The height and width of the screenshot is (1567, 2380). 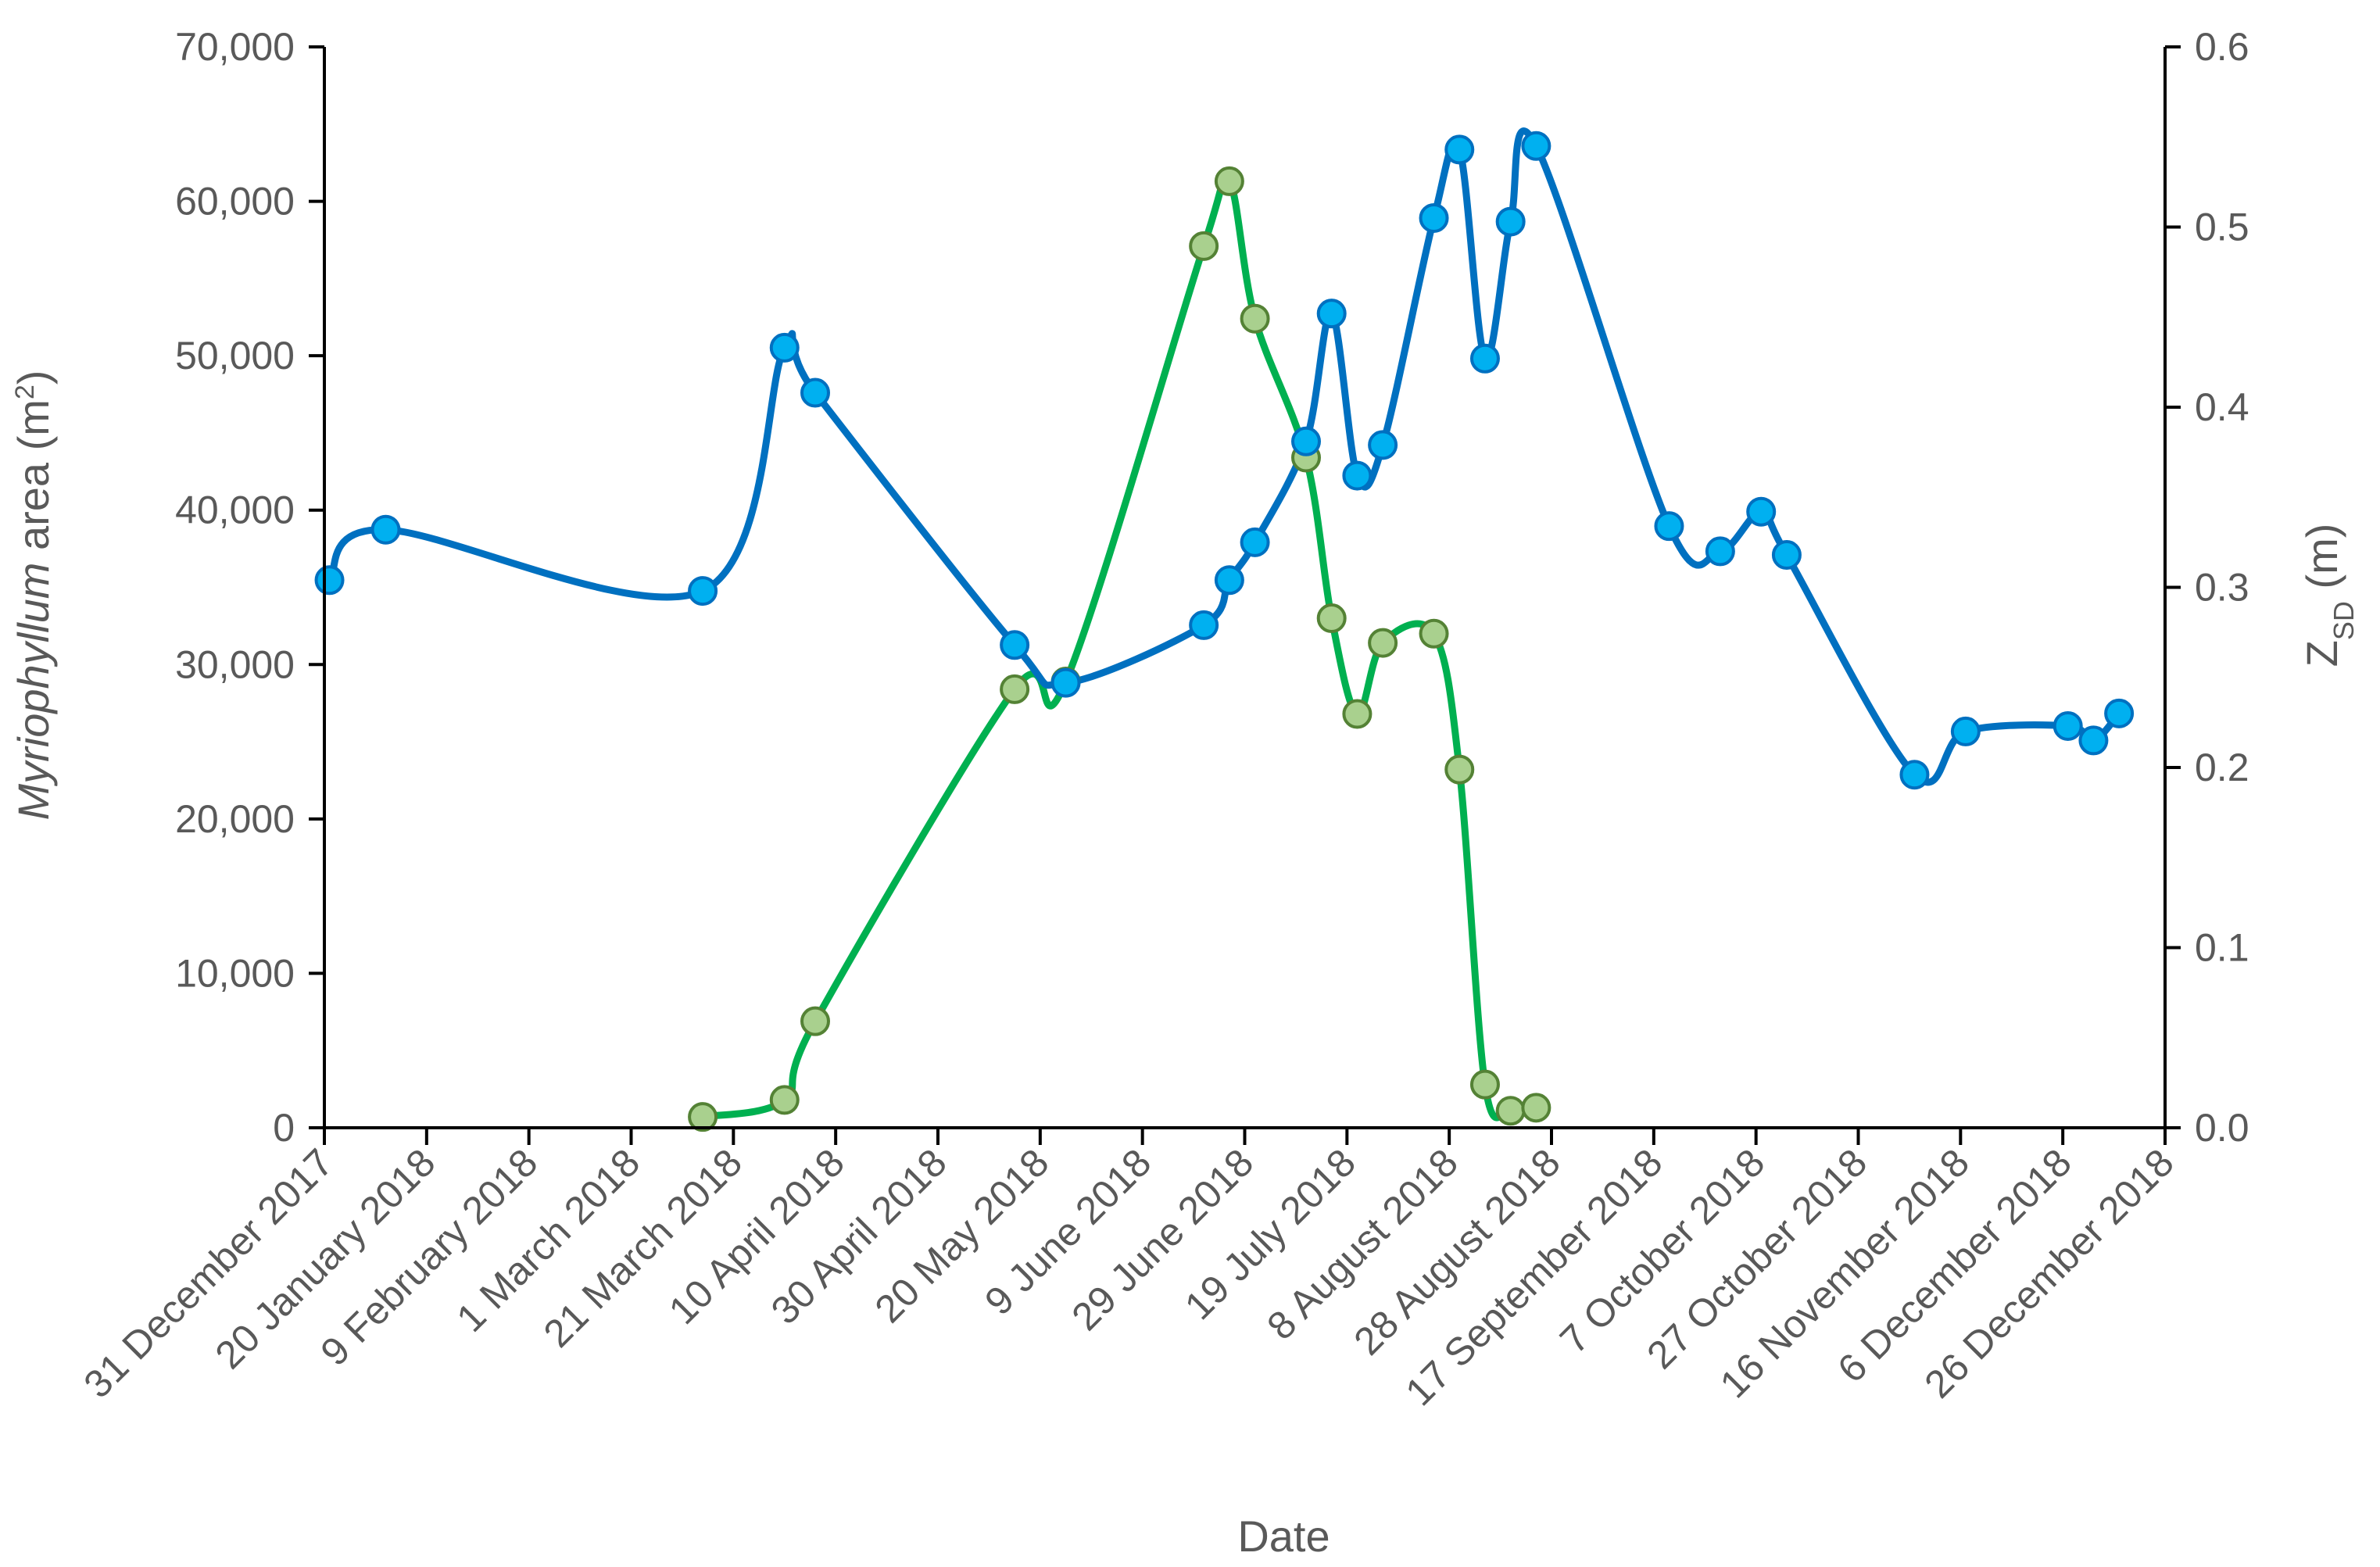 What do you see at coordinates (284, 1128) in the screenshot?
I see `left-y-tick-label: 0` at bounding box center [284, 1128].